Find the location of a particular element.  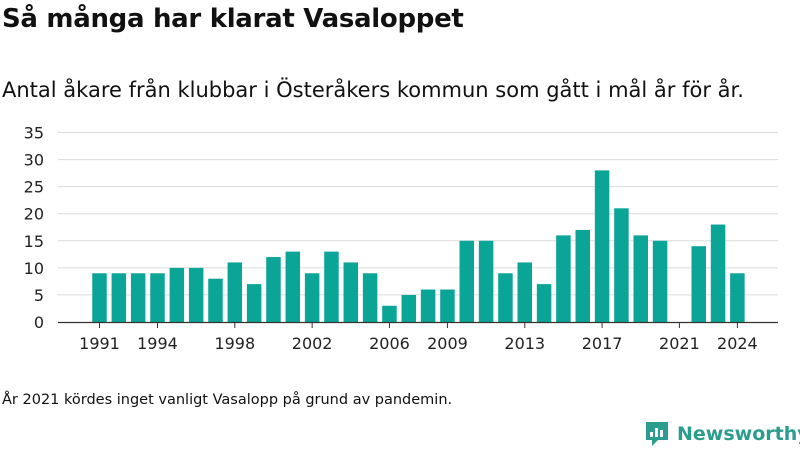

x-tick-label: 1994 is located at coordinates (157, 343).